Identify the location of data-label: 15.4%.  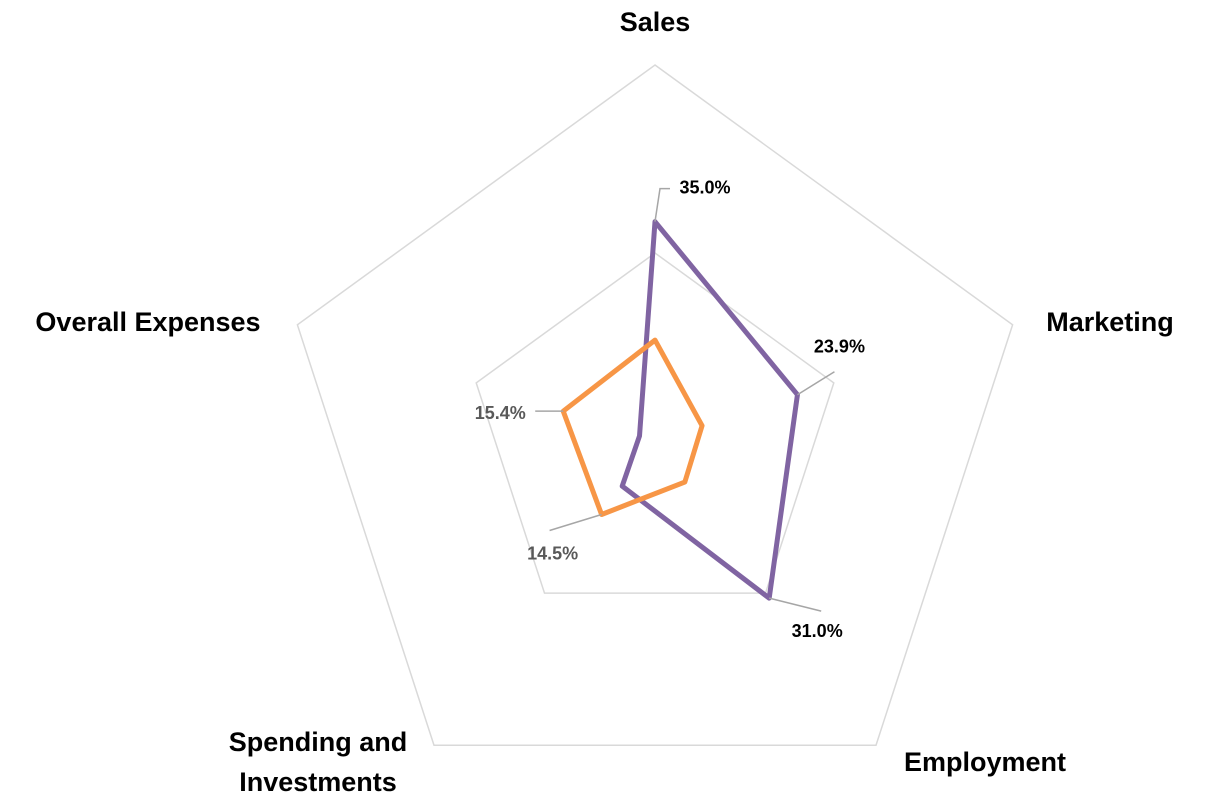
(500, 413).